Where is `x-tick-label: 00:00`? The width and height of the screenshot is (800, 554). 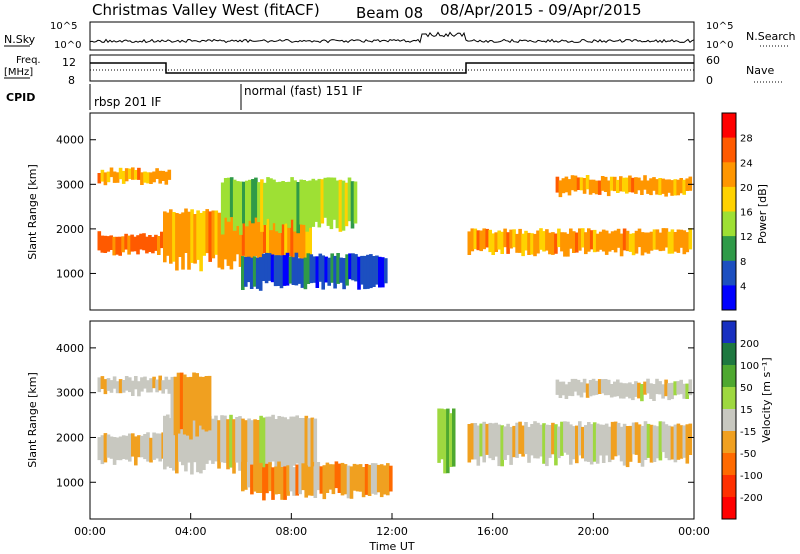
x-tick-label: 00:00 is located at coordinates (694, 531).